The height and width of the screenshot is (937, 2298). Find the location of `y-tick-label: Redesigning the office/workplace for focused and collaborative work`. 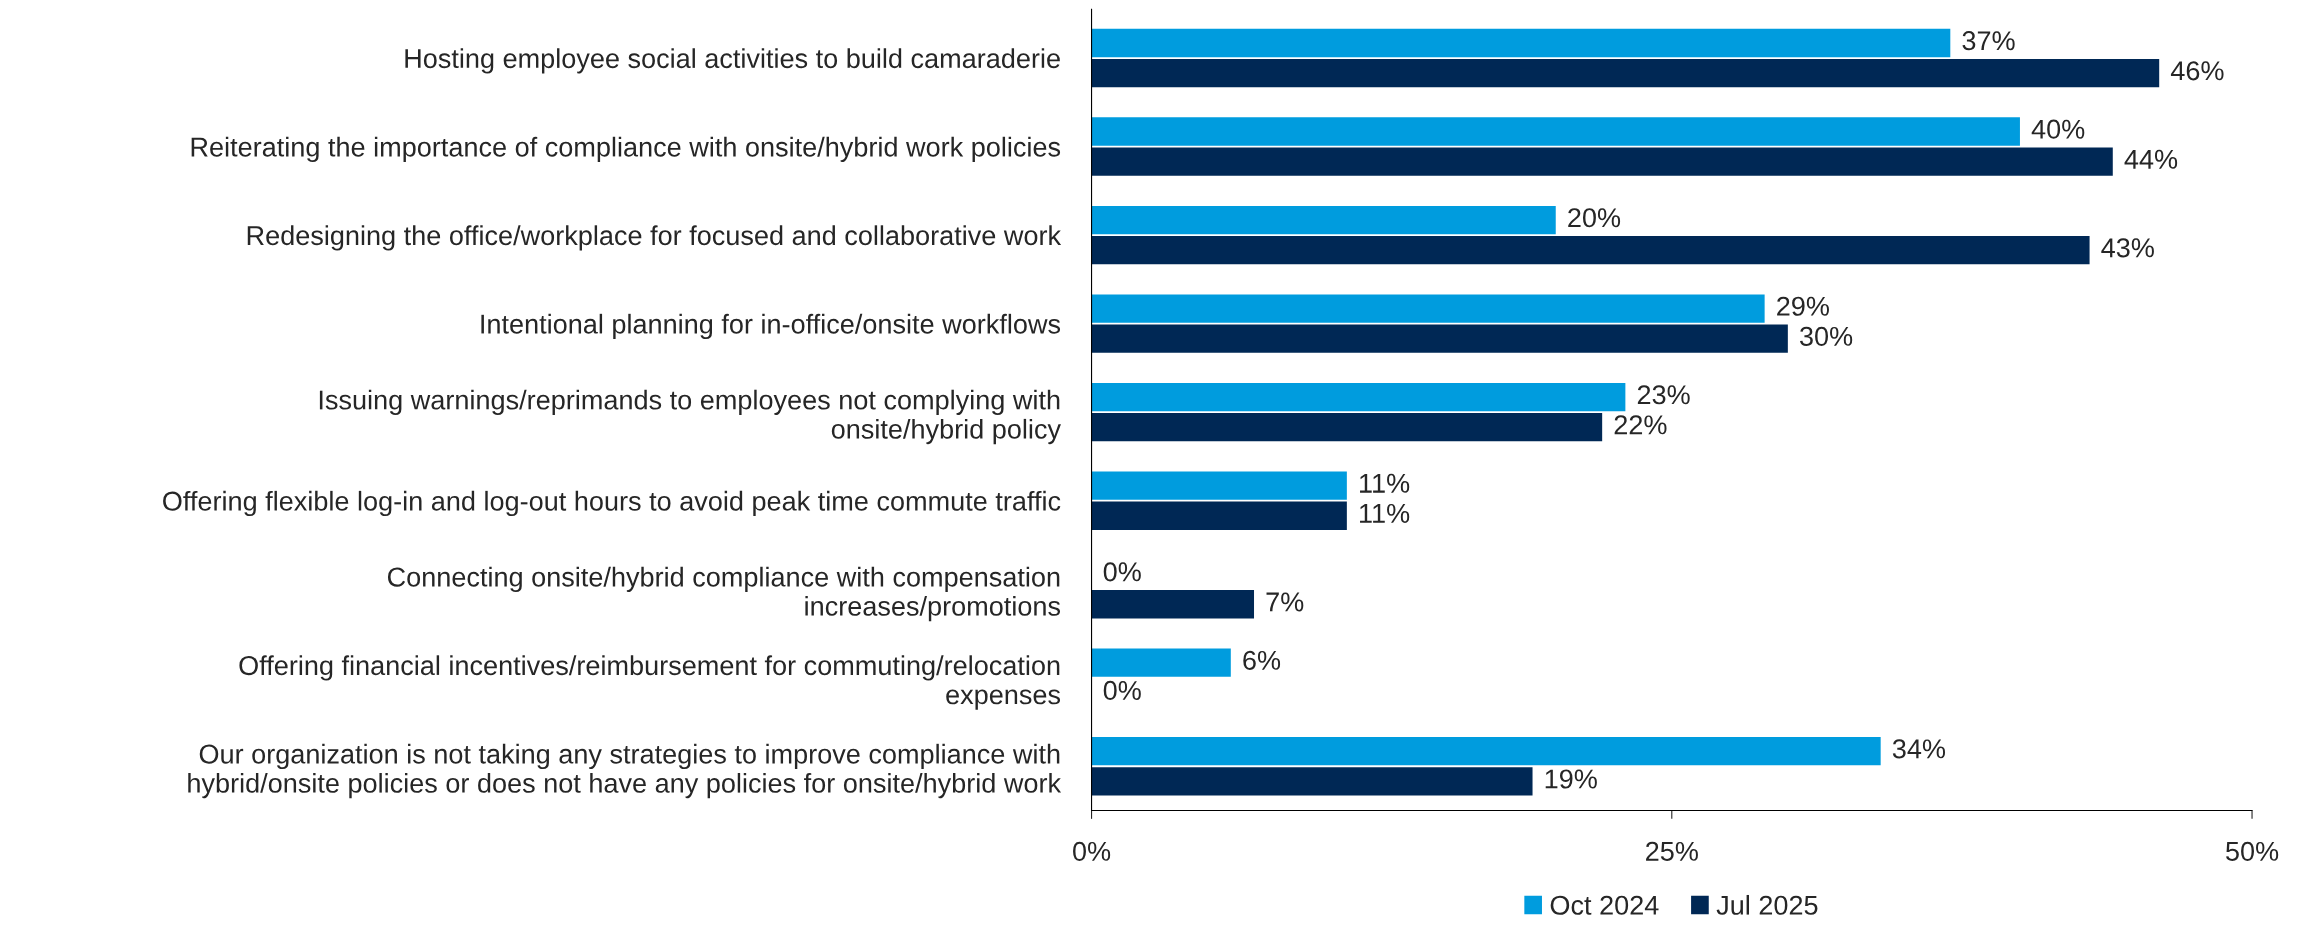

y-tick-label: Redesigning the office/workplace for focused and collaborative work is located at coordinates (654, 238).